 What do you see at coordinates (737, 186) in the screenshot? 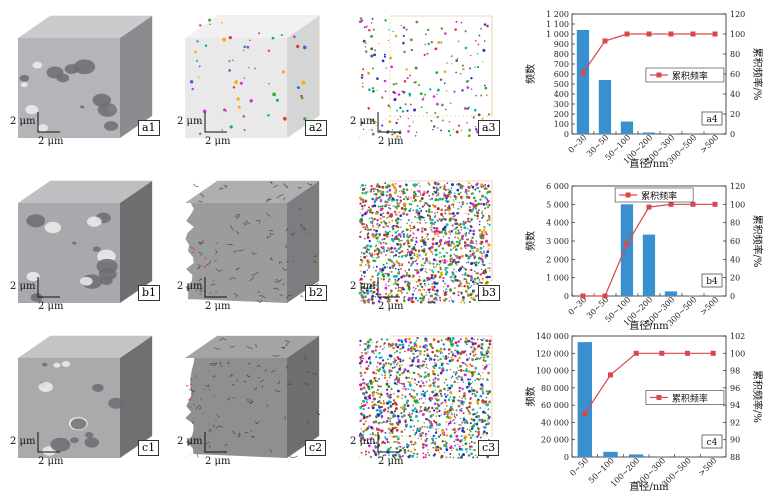
I see `y2-tick-label: 120` at bounding box center [737, 186].